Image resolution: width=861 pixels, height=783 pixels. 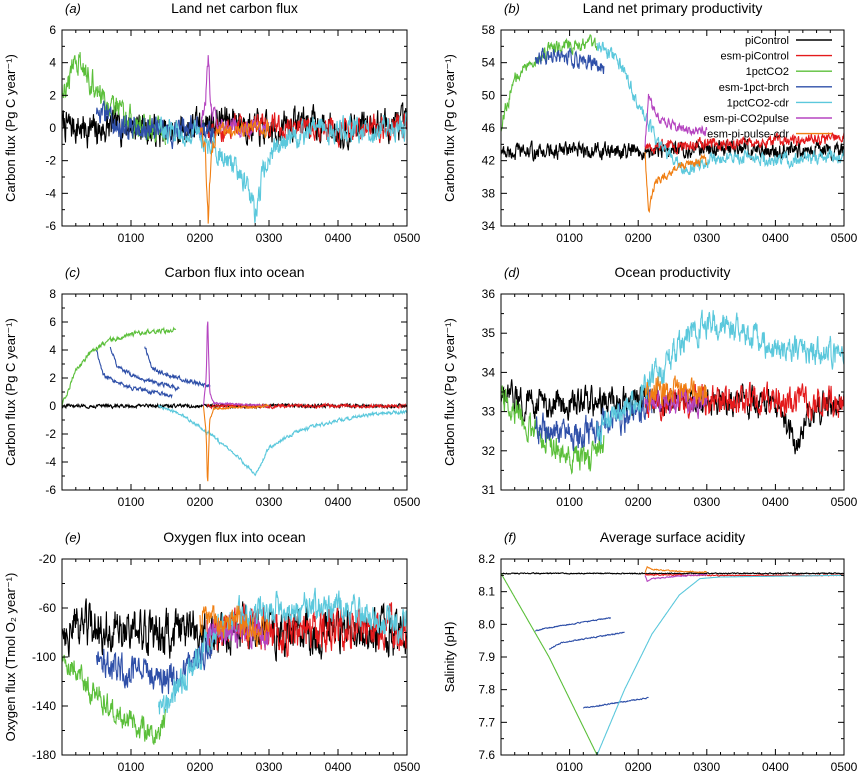 I want to click on y-axis-label: Oxygen flux (Tmol O₂ year⁻¹), so click(x=10, y=657).